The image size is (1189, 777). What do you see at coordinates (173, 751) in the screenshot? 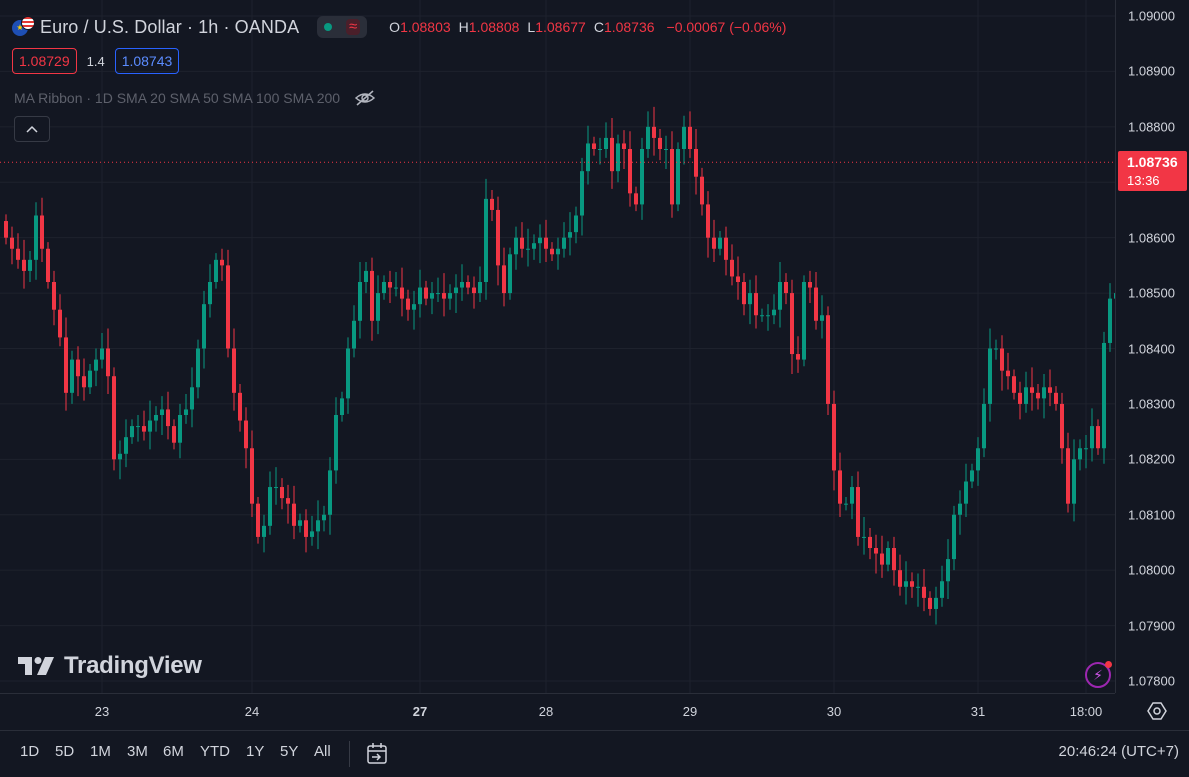
I see `range-6m-button: 6M` at bounding box center [173, 751].